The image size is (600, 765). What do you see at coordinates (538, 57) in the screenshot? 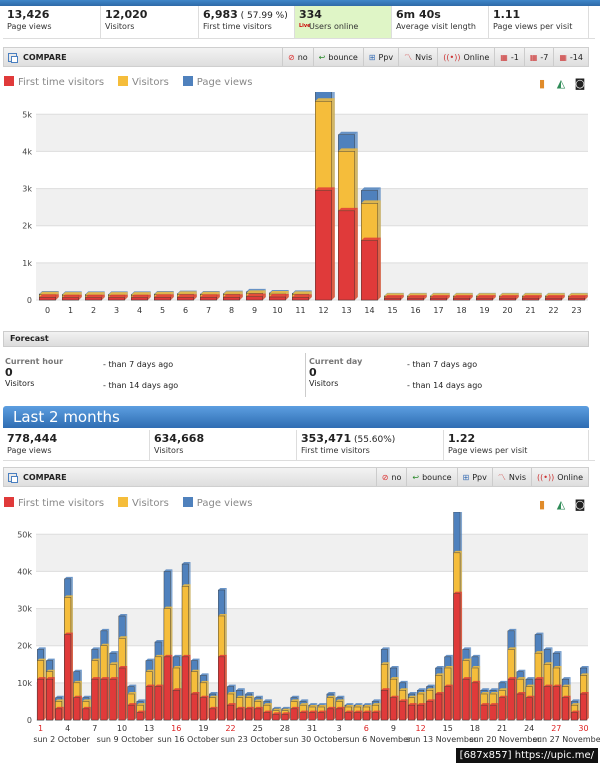
I see `compare-button-7: ▦ -7` at bounding box center [538, 57].